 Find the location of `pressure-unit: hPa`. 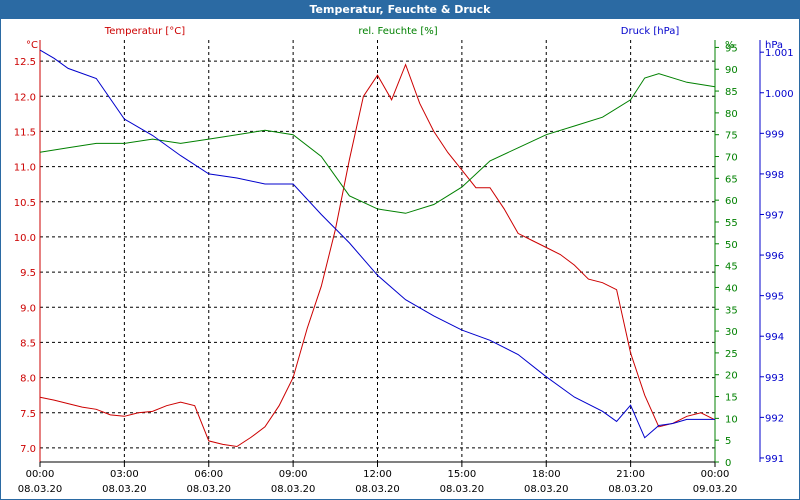

pressure-unit: hPa is located at coordinates (774, 45).